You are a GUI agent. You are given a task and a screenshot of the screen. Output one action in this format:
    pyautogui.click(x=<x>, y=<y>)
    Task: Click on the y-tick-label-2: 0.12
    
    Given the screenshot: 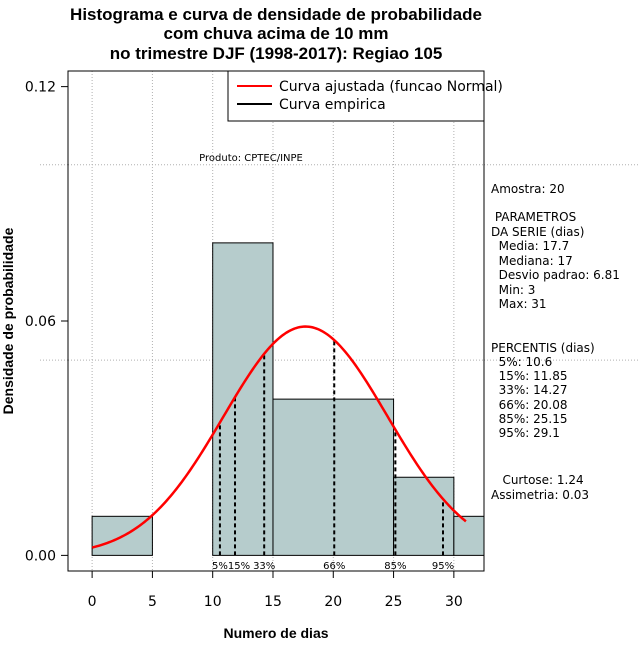 What is the action you would take?
    pyautogui.click(x=40, y=88)
    